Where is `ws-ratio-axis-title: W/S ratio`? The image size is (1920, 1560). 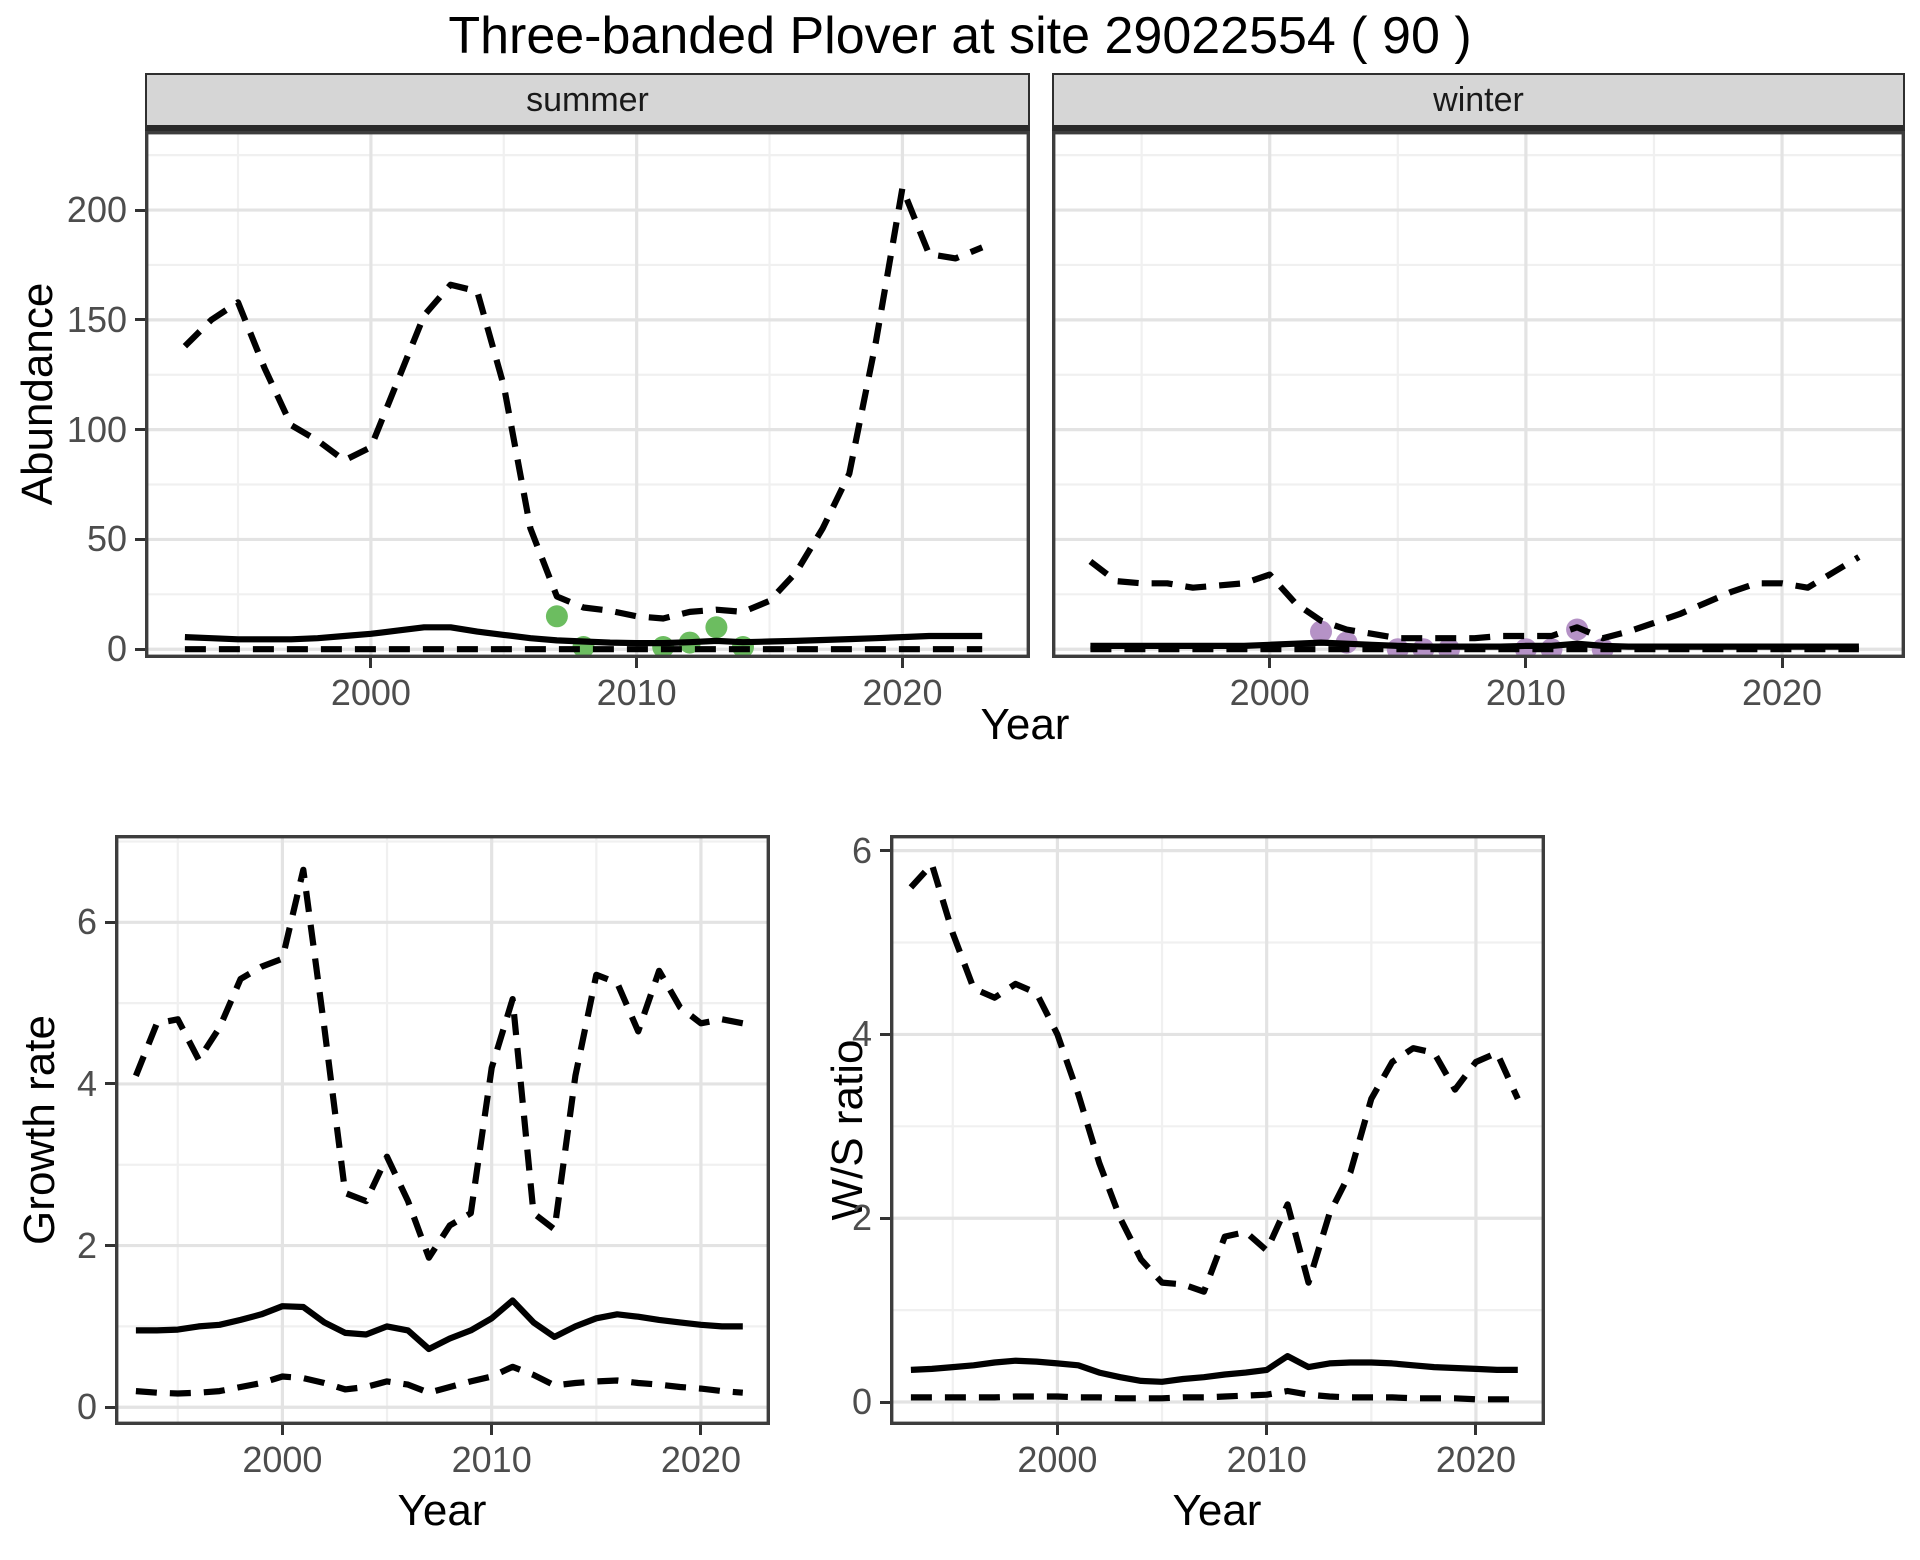 ws-ratio-axis-title: W/S ratio is located at coordinates (847, 1130).